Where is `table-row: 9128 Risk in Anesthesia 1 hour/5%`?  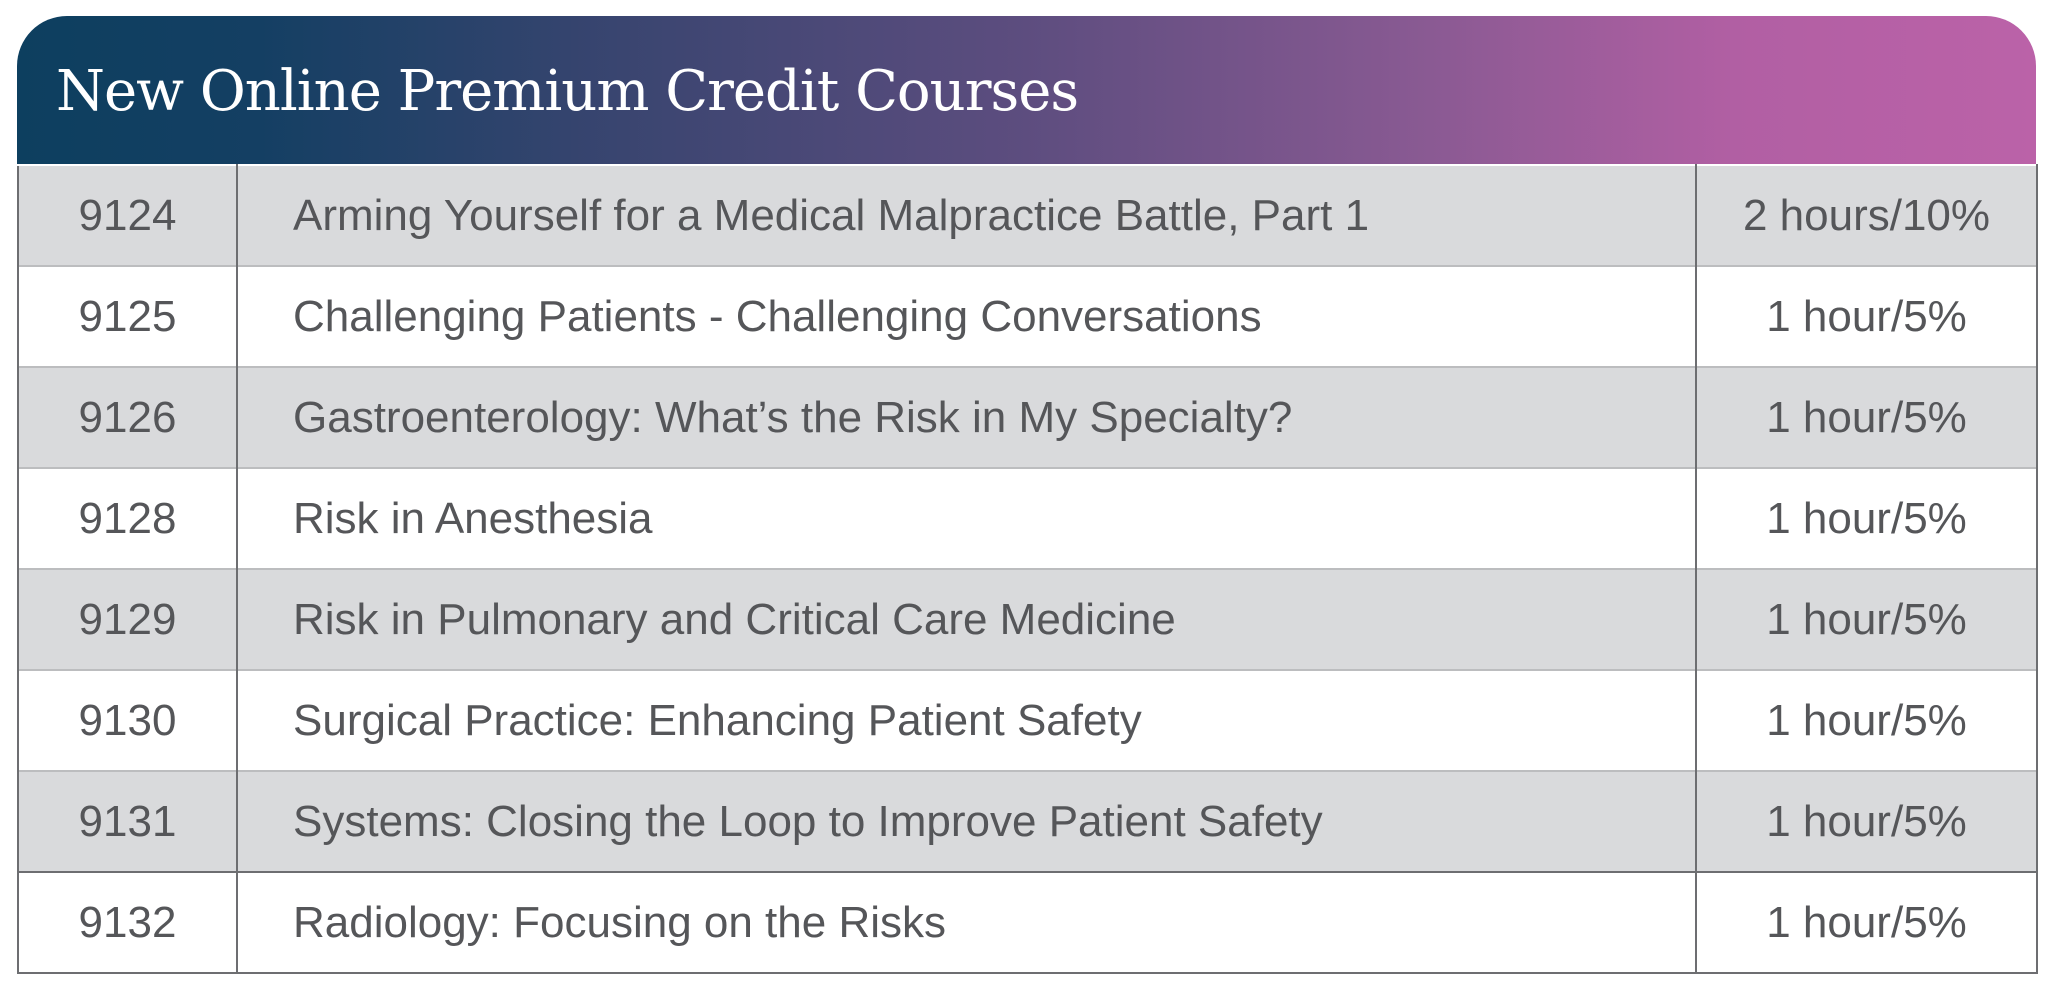 table-row: 9128 Risk in Anesthesia 1 hour/5% is located at coordinates (1027, 518).